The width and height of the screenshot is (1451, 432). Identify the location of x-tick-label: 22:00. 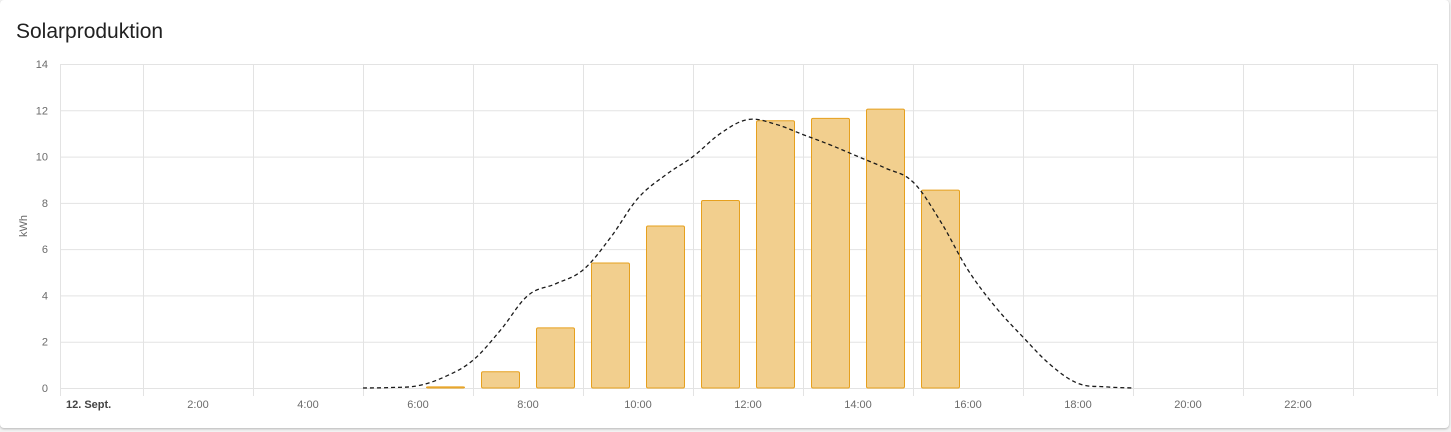
(1298, 405).